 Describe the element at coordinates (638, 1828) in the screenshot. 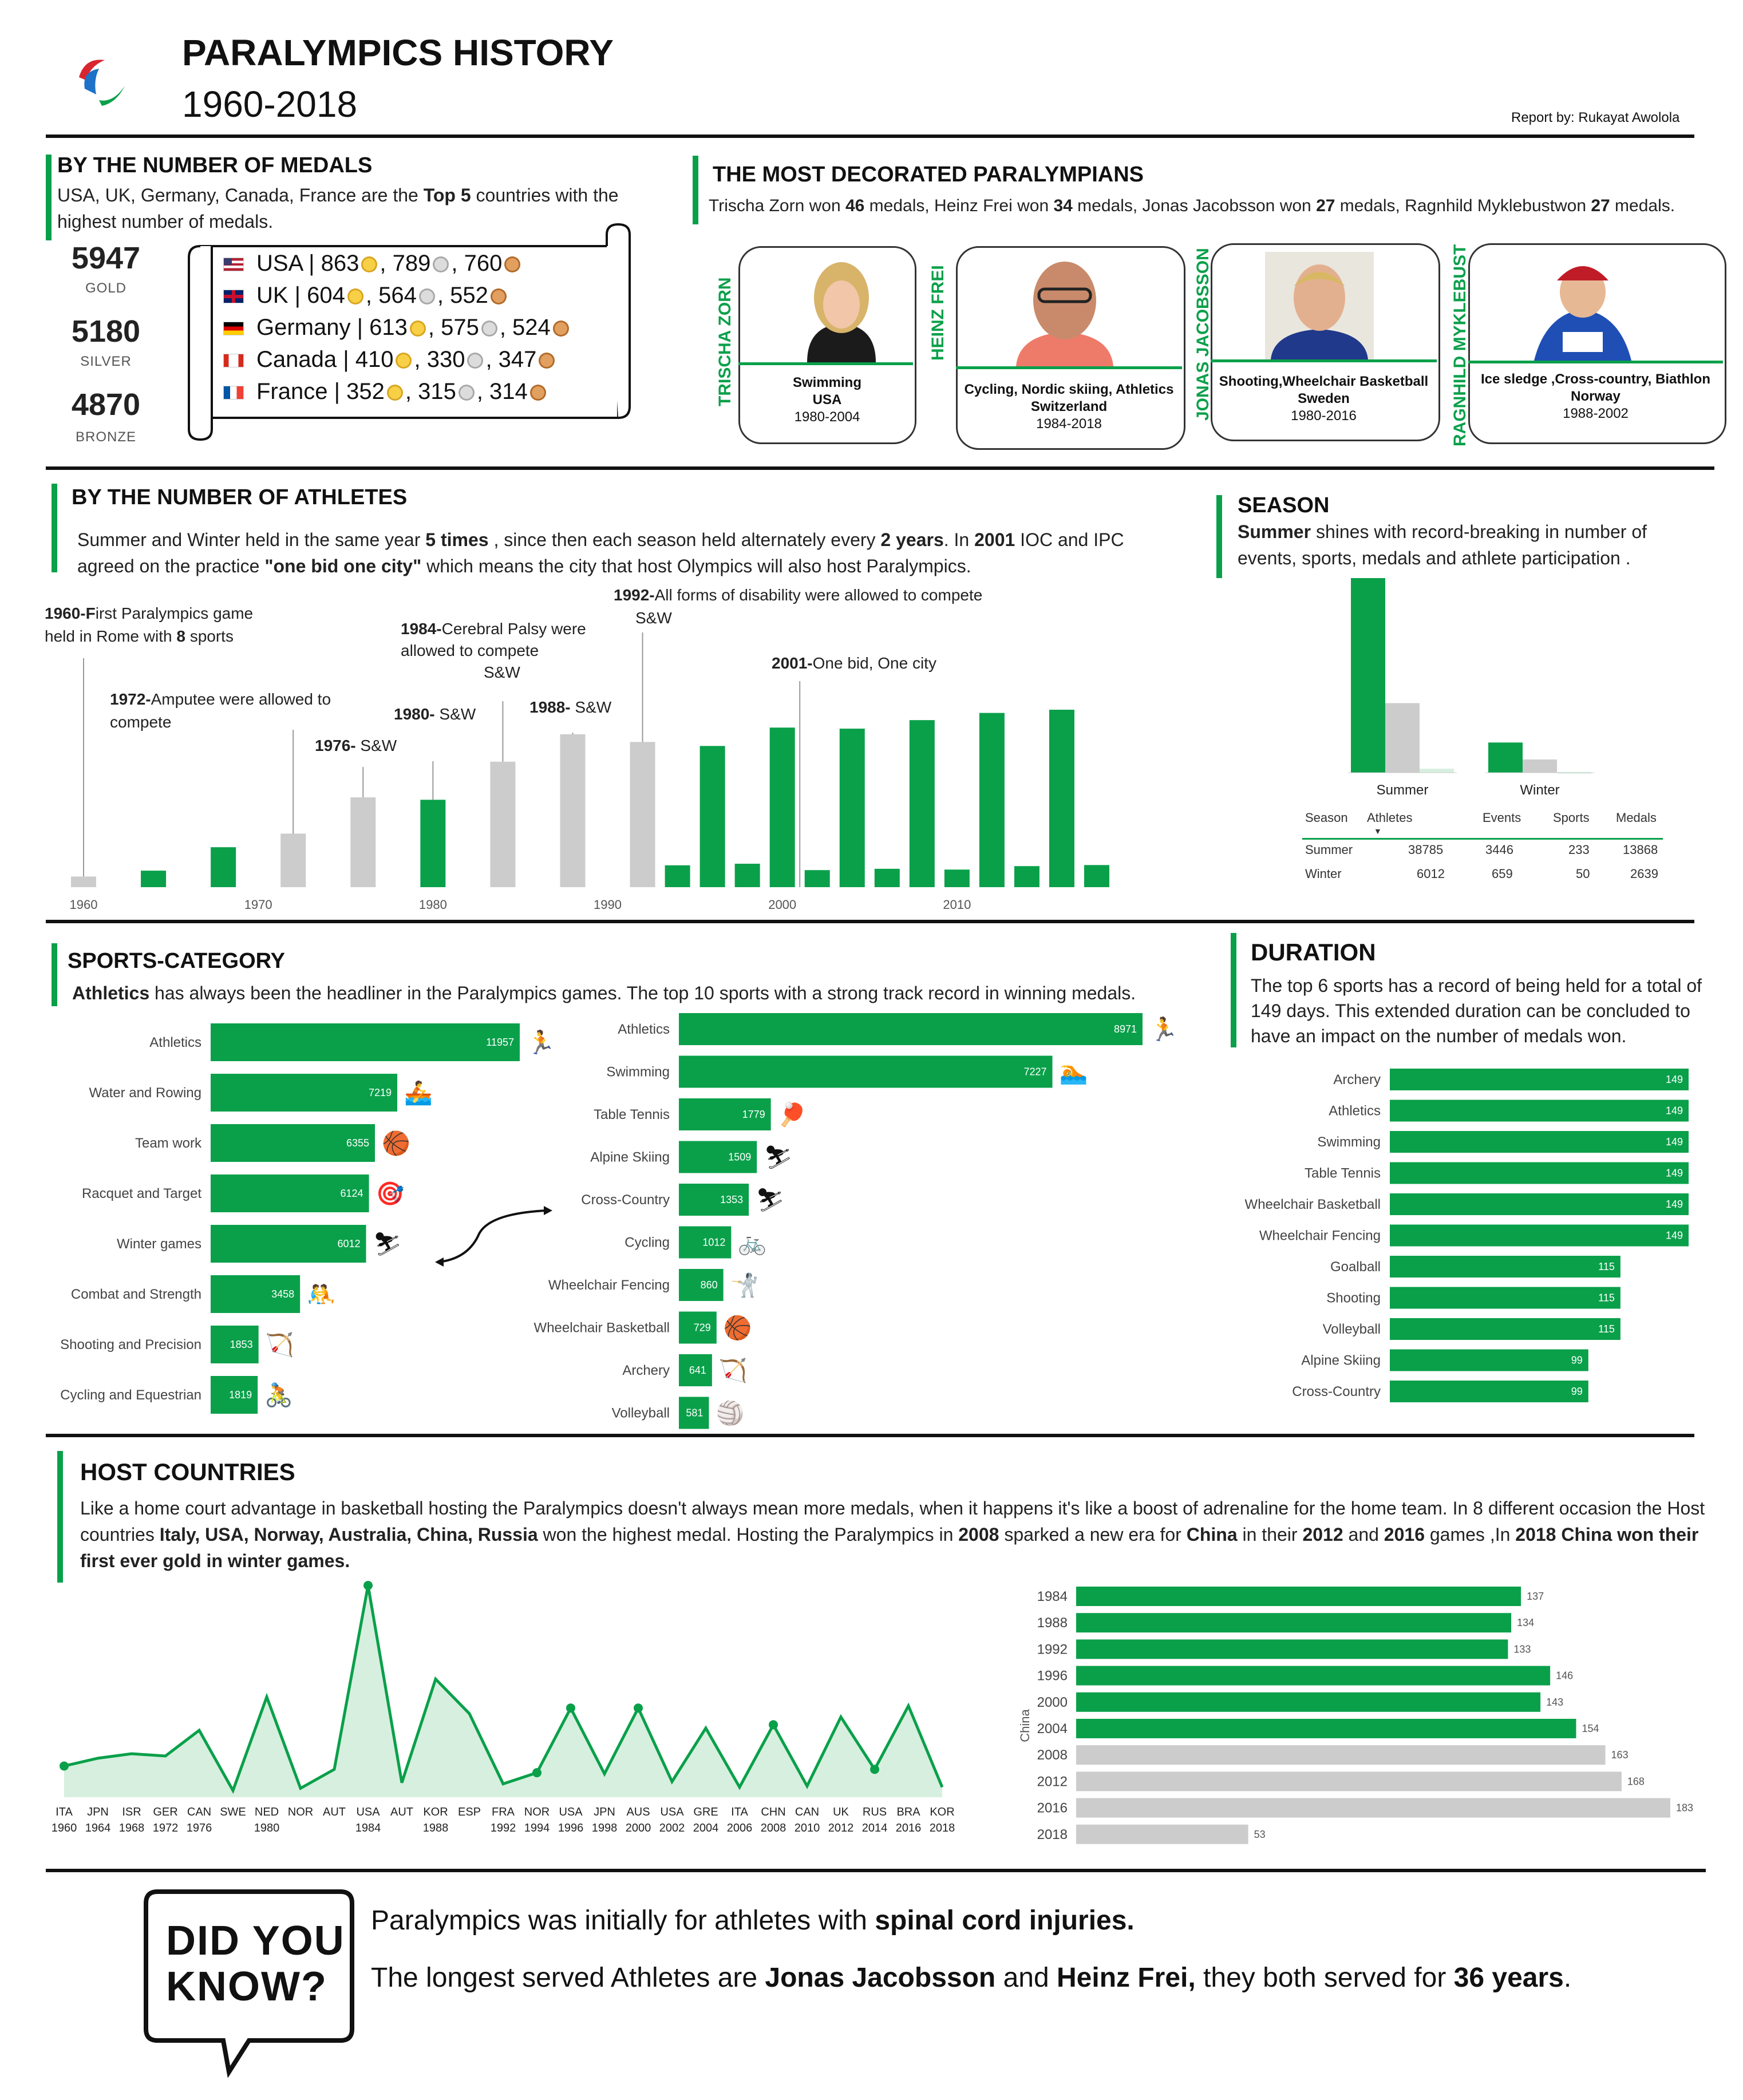

I see `x-tick-year: 2000` at that location.